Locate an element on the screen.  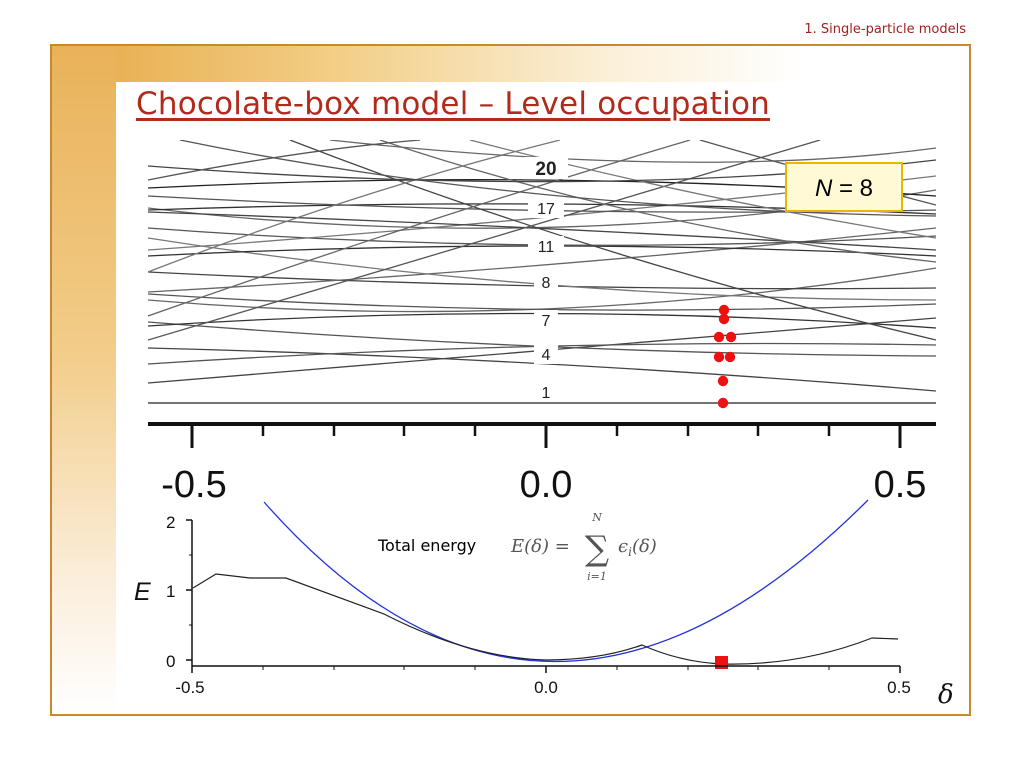
slide-title: Chocolate-box model – Level occupation is located at coordinates (453, 104).